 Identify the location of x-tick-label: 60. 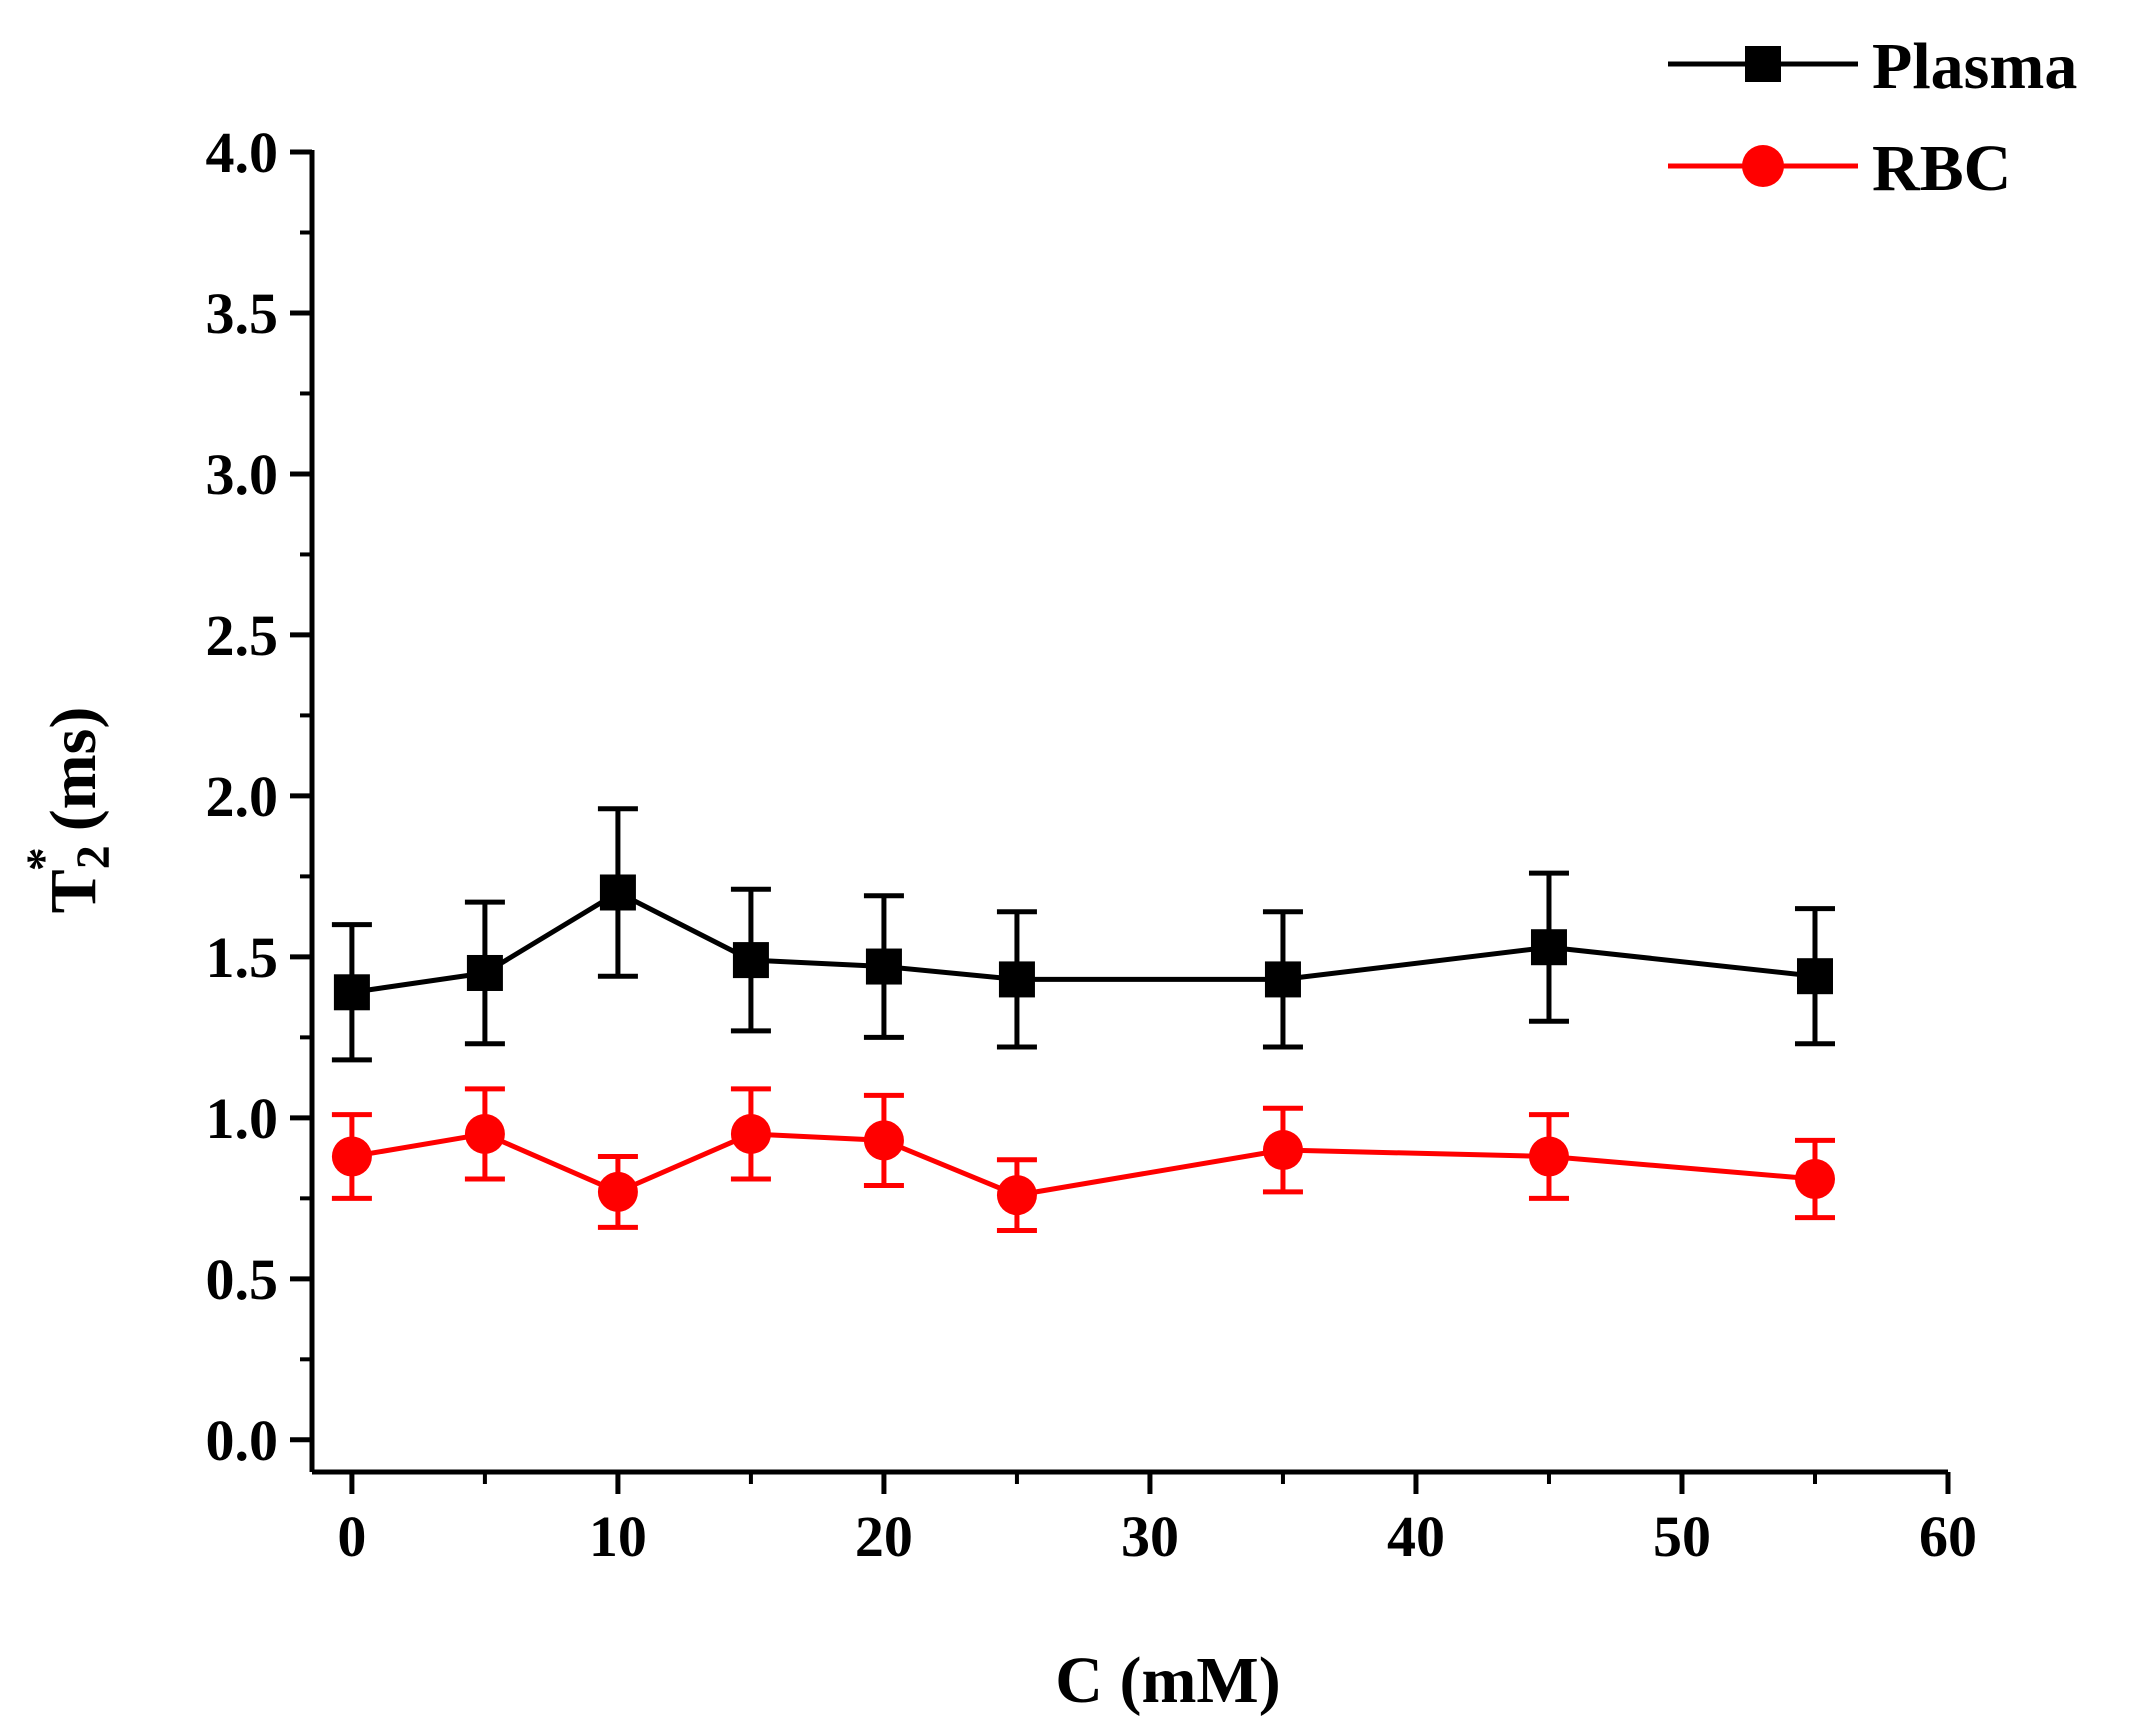
(1948, 1536).